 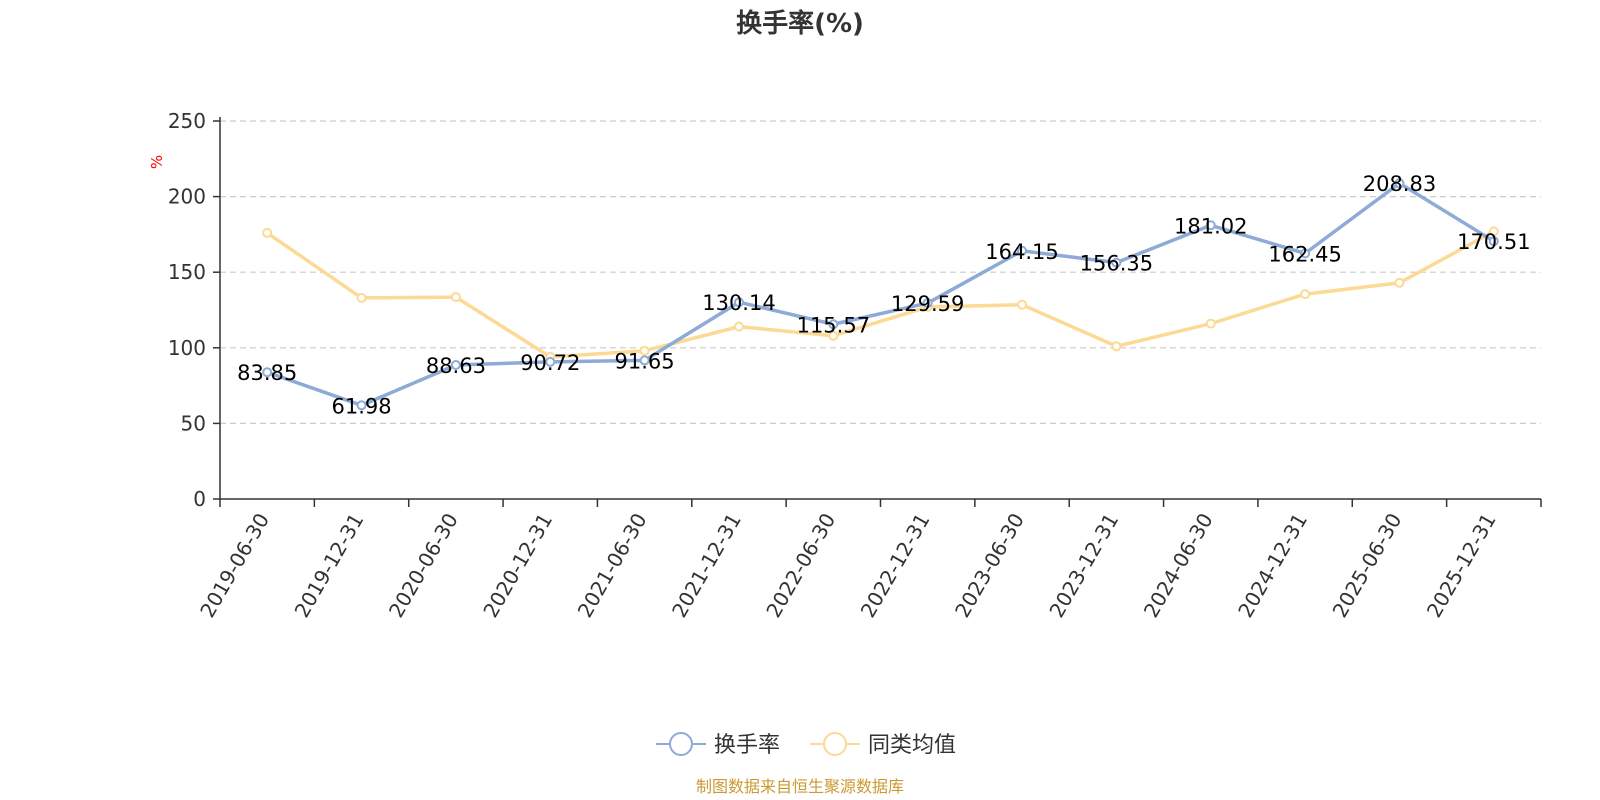 I want to click on x-tick-label: 2021-06-30, so click(x=612, y=565).